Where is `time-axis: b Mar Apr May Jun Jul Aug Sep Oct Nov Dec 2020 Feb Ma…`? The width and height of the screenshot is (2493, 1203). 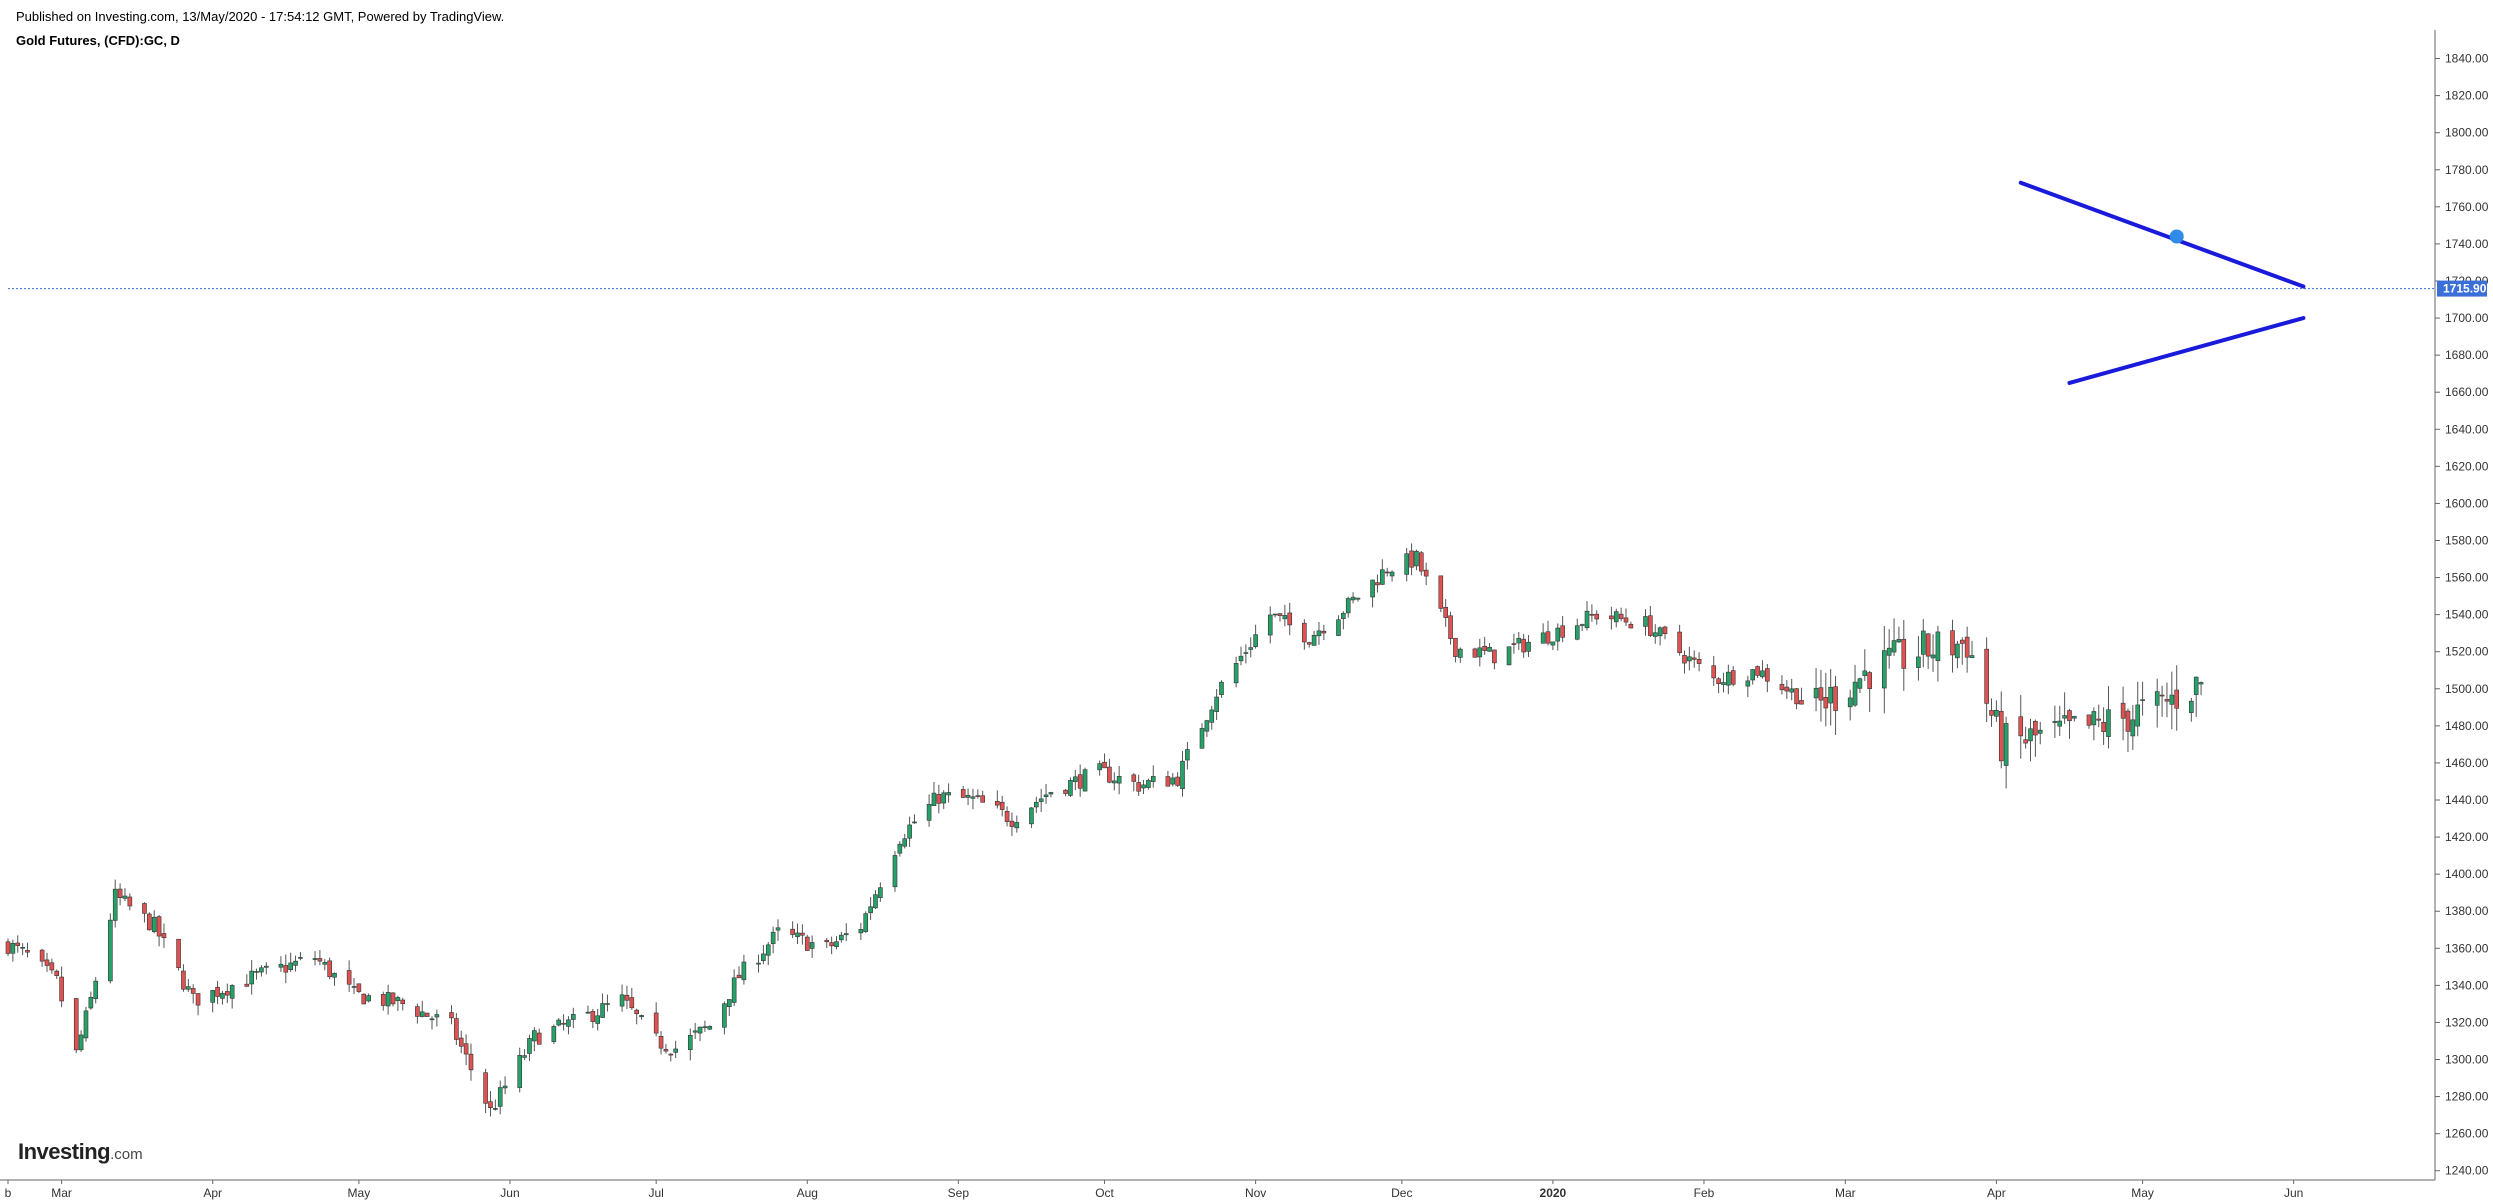 time-axis: b Mar Apr May Jun Jul Aug Sep Oct Nov Dec 2020 Feb Ma… is located at coordinates (1217, 1189).